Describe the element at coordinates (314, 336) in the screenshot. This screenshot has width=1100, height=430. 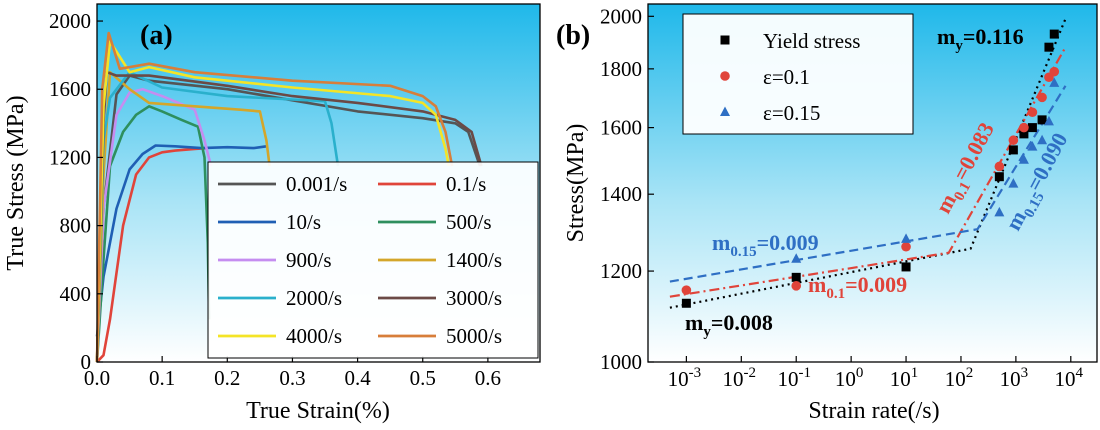
I see `legend-label-4000-s: 4000/s` at that location.